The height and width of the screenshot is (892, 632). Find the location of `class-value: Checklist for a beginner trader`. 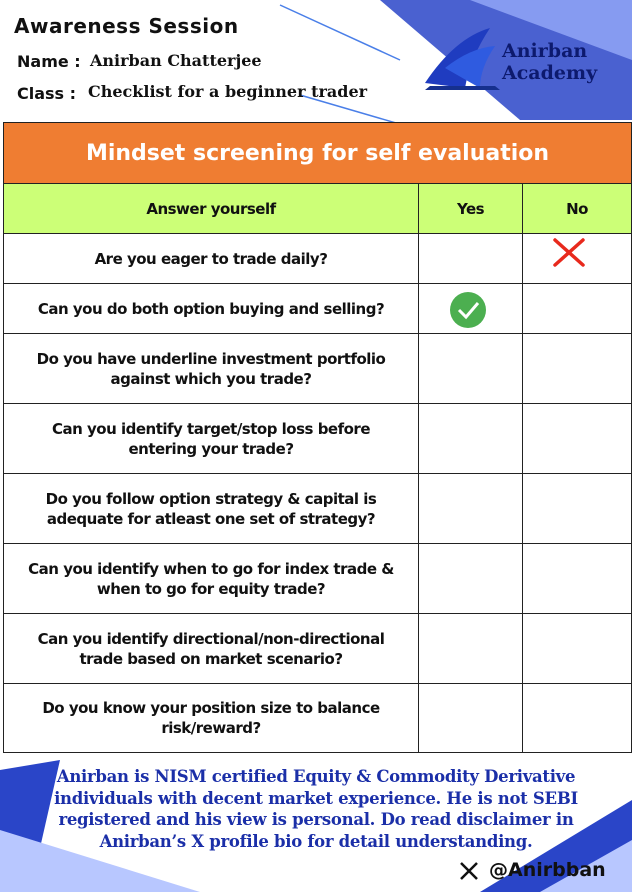

class-value: Checklist for a beginner trader is located at coordinates (228, 91).